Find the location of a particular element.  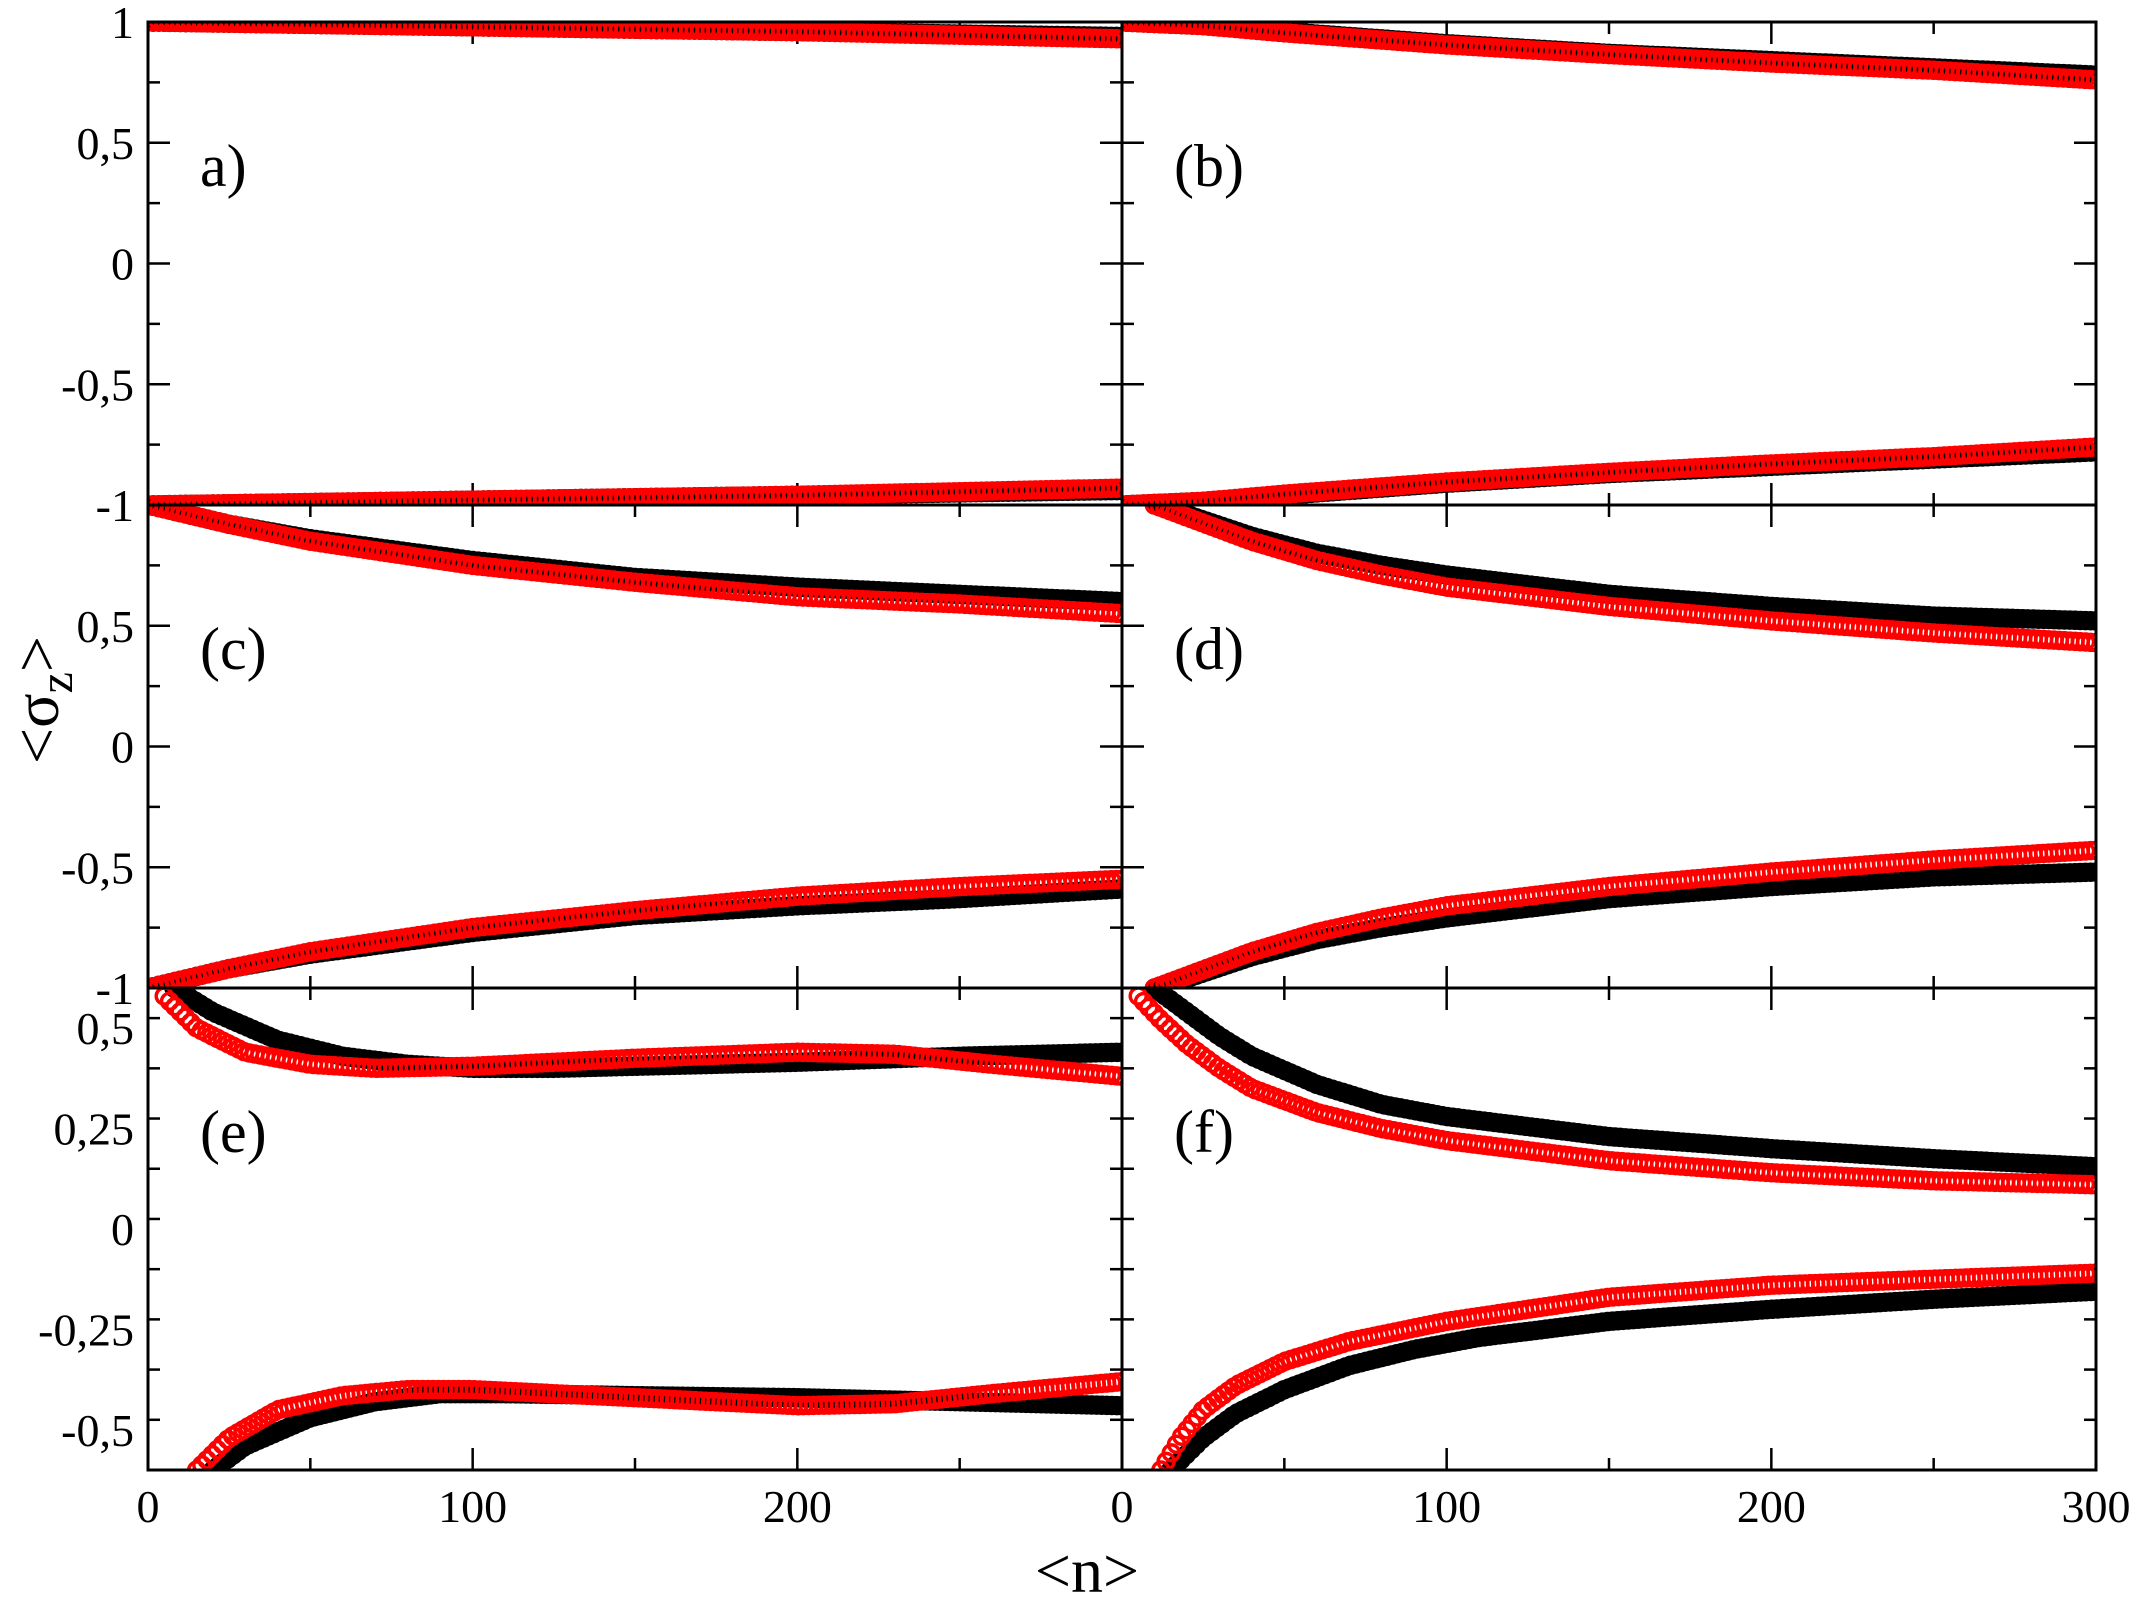

y-axis-title: <σz> is located at coordinates (42, 700).